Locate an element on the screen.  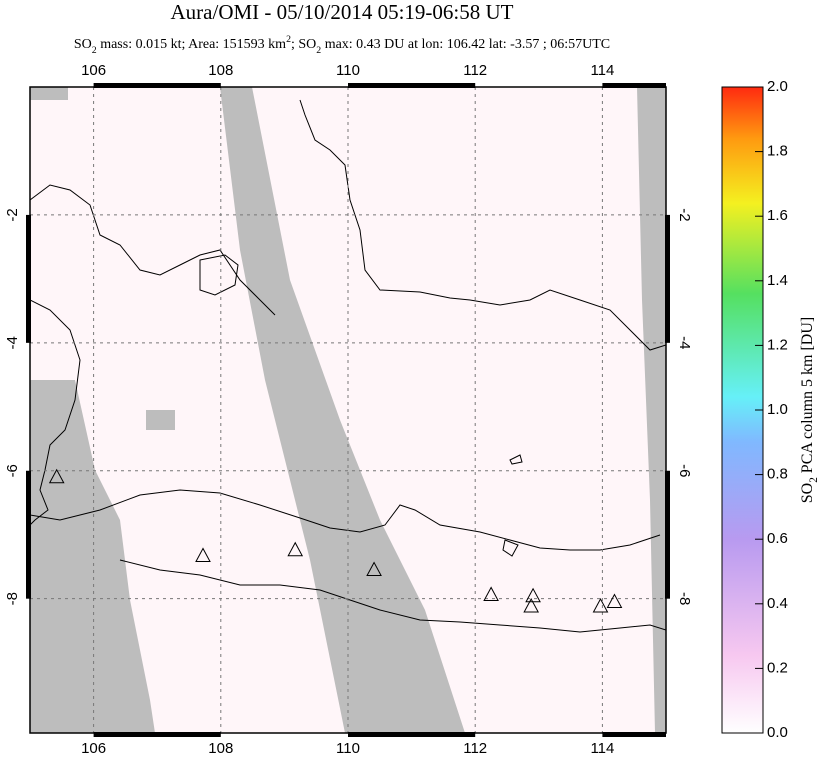
colorbar-tick-label: 1.2 is located at coordinates (777, 344).